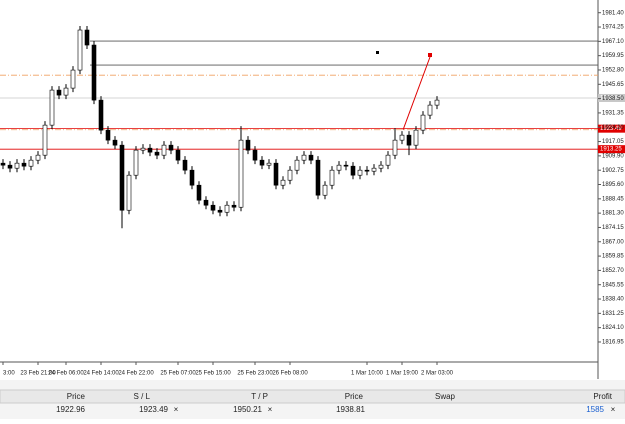 The height and width of the screenshot is (424, 625). Describe the element at coordinates (136, 374) in the screenshot. I see `x-tick-label: 24 Feb 22:00` at that location.